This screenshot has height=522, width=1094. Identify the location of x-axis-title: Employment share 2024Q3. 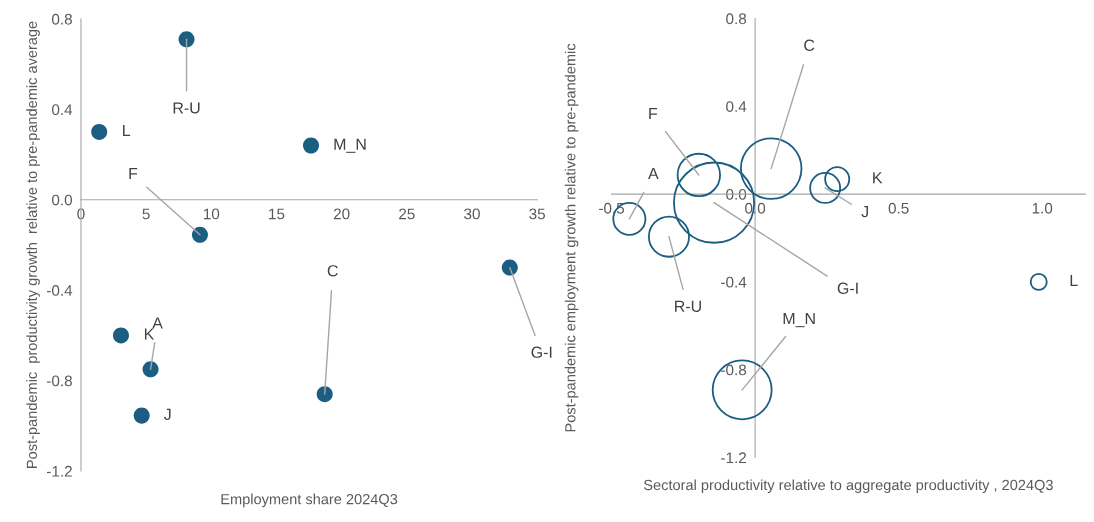
(309, 500).